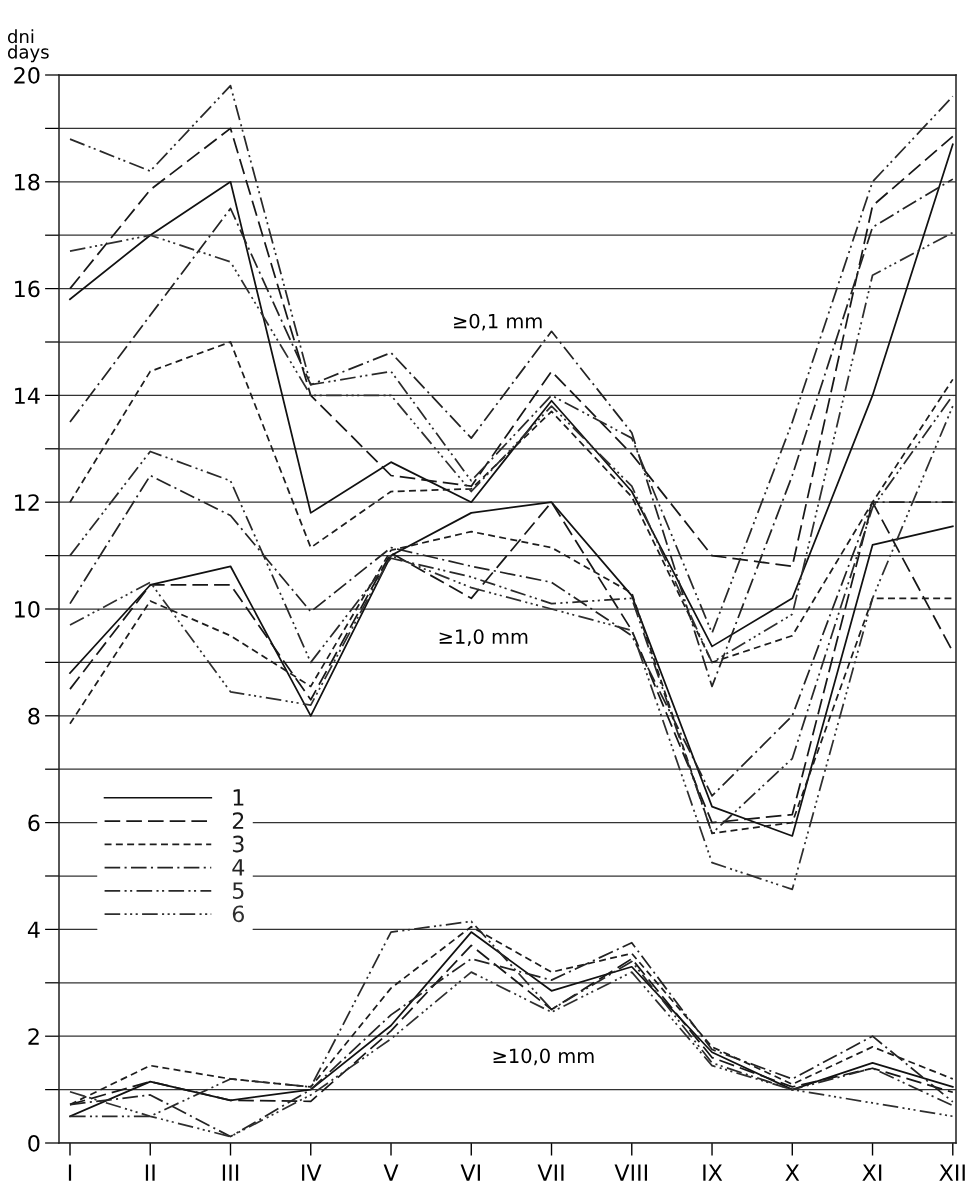 Image resolution: width=969 pixels, height=1184 pixels. I want to click on x-tick-label: III, so click(230, 1172).